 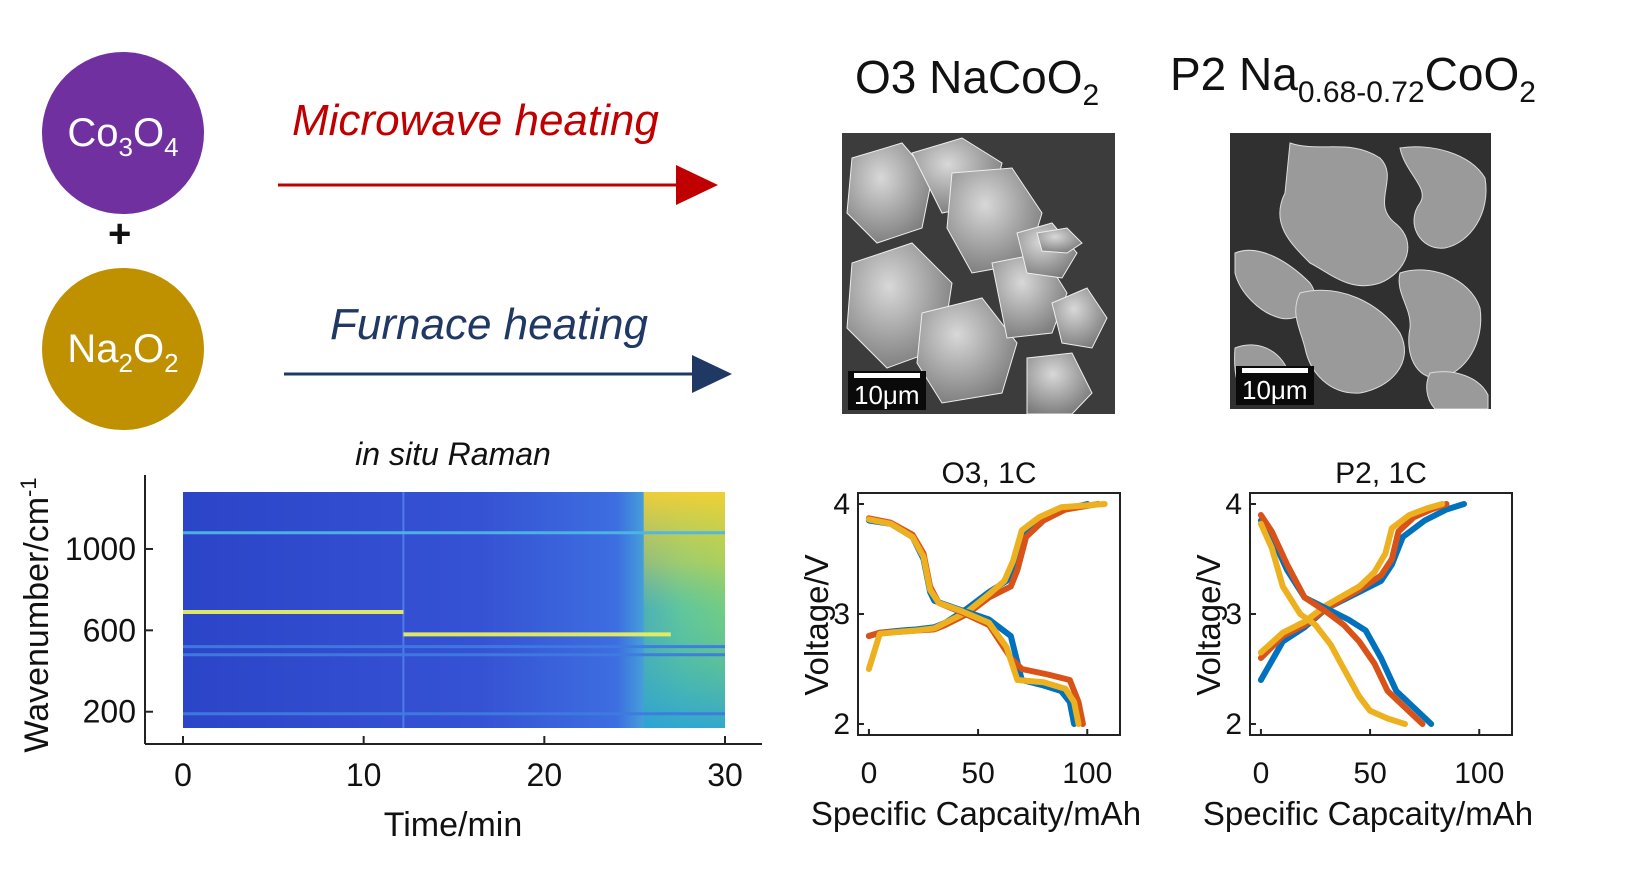 What do you see at coordinates (545, 775) in the screenshot?
I see `raman-xtick-label-20: 20` at bounding box center [545, 775].